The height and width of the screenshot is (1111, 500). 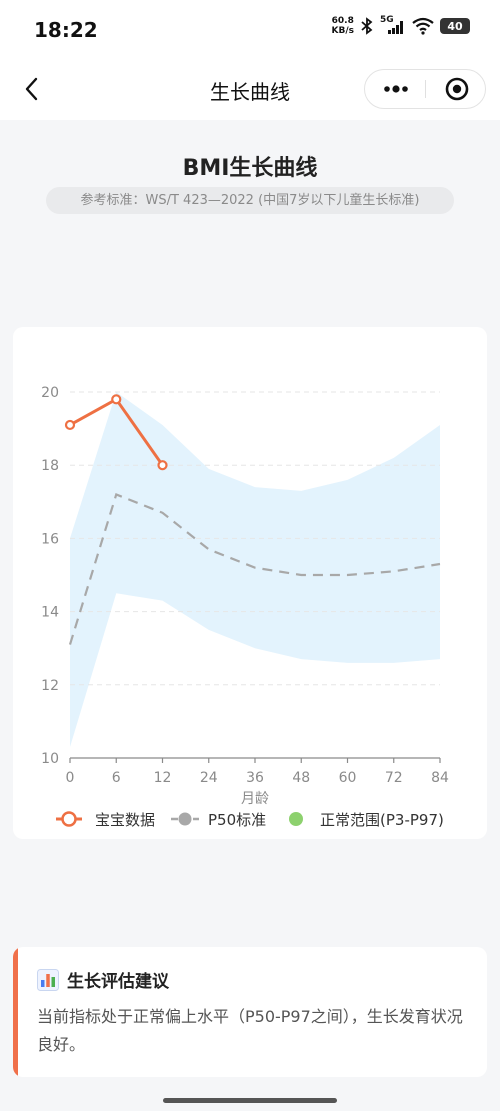 I want to click on bar-chart-icon, so click(x=48, y=979).